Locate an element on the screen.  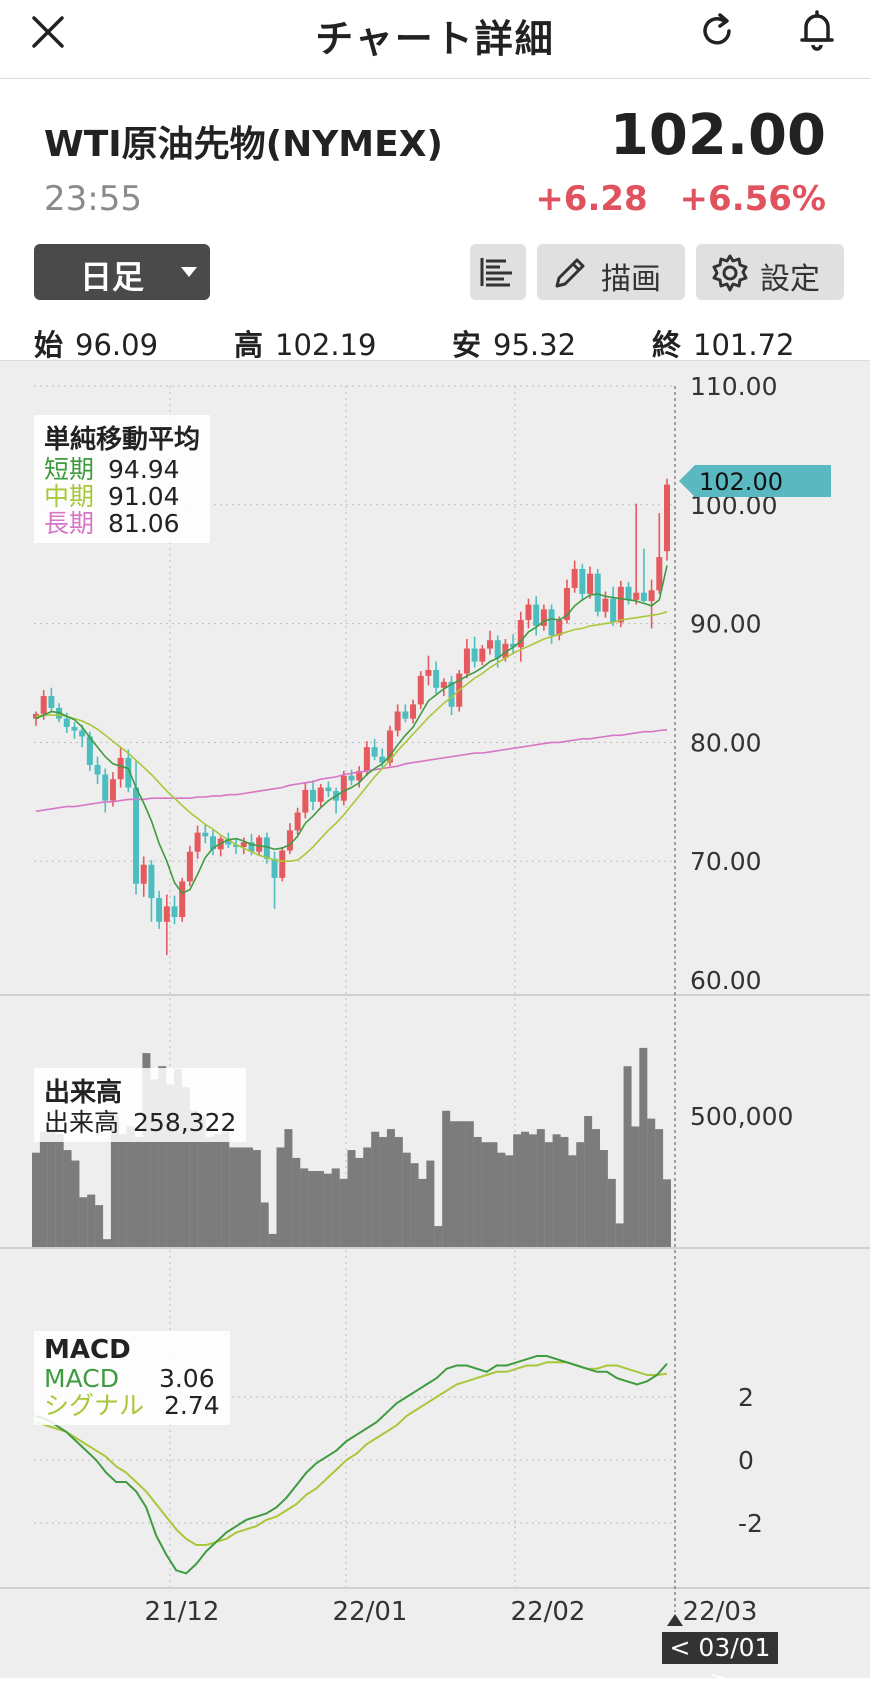
macd-axis-tick: 0 is located at coordinates (746, 1460).